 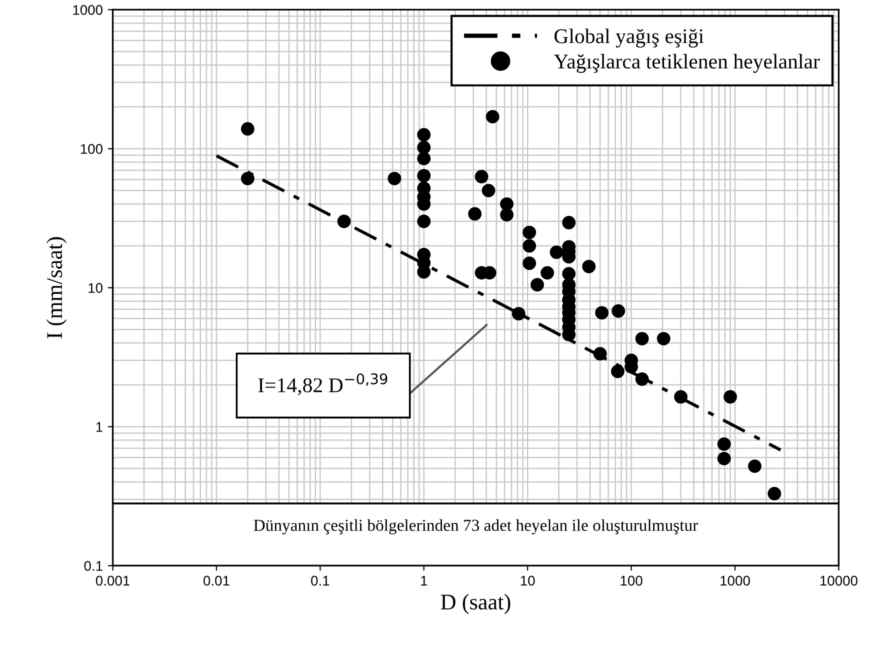 I want to click on x-tick-label: 10, so click(x=527, y=581).